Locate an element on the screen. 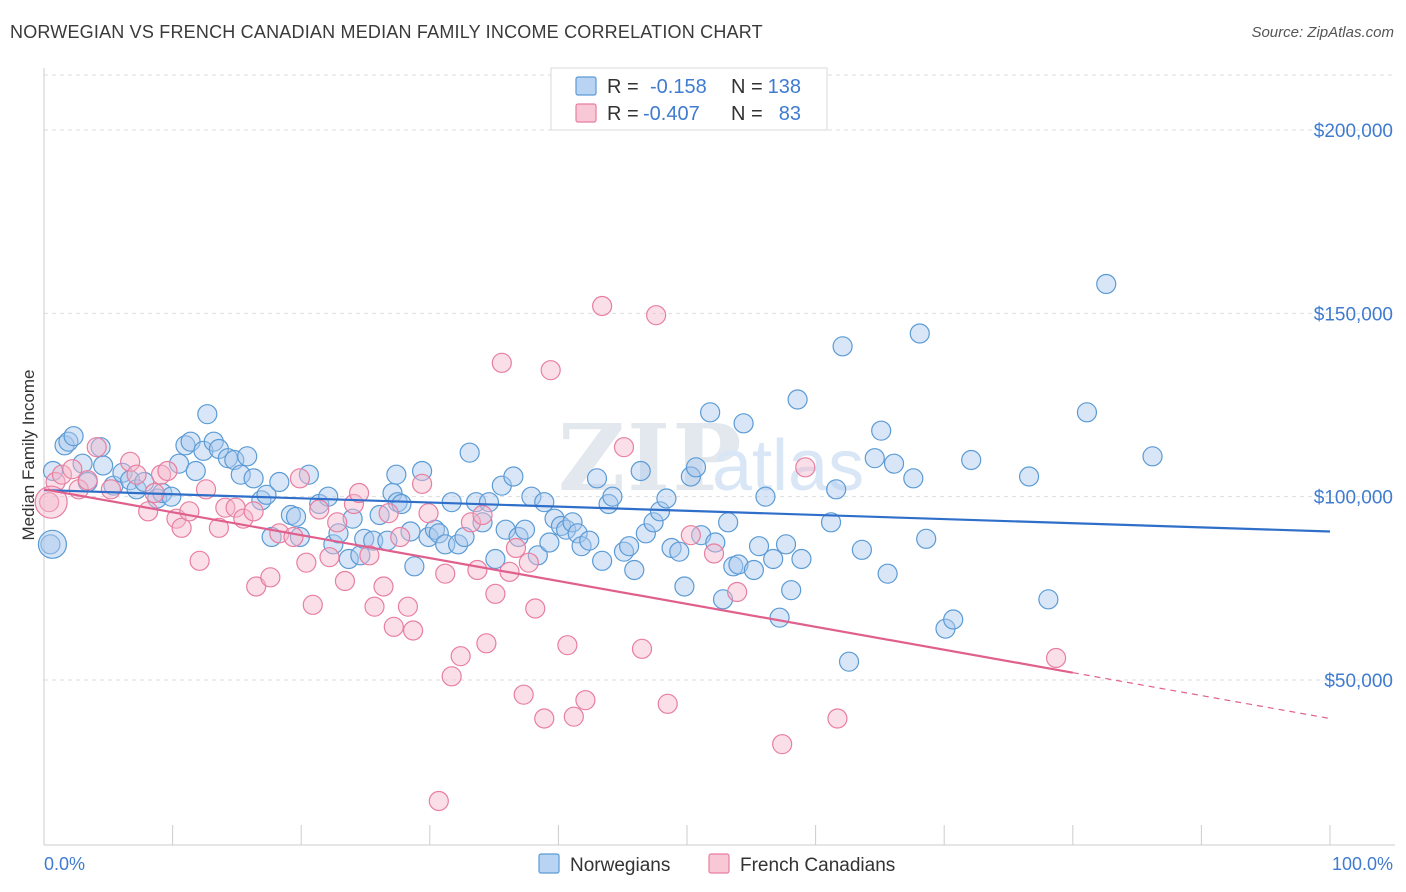  legend-r-value: -0.407 is located at coordinates (671, 114).